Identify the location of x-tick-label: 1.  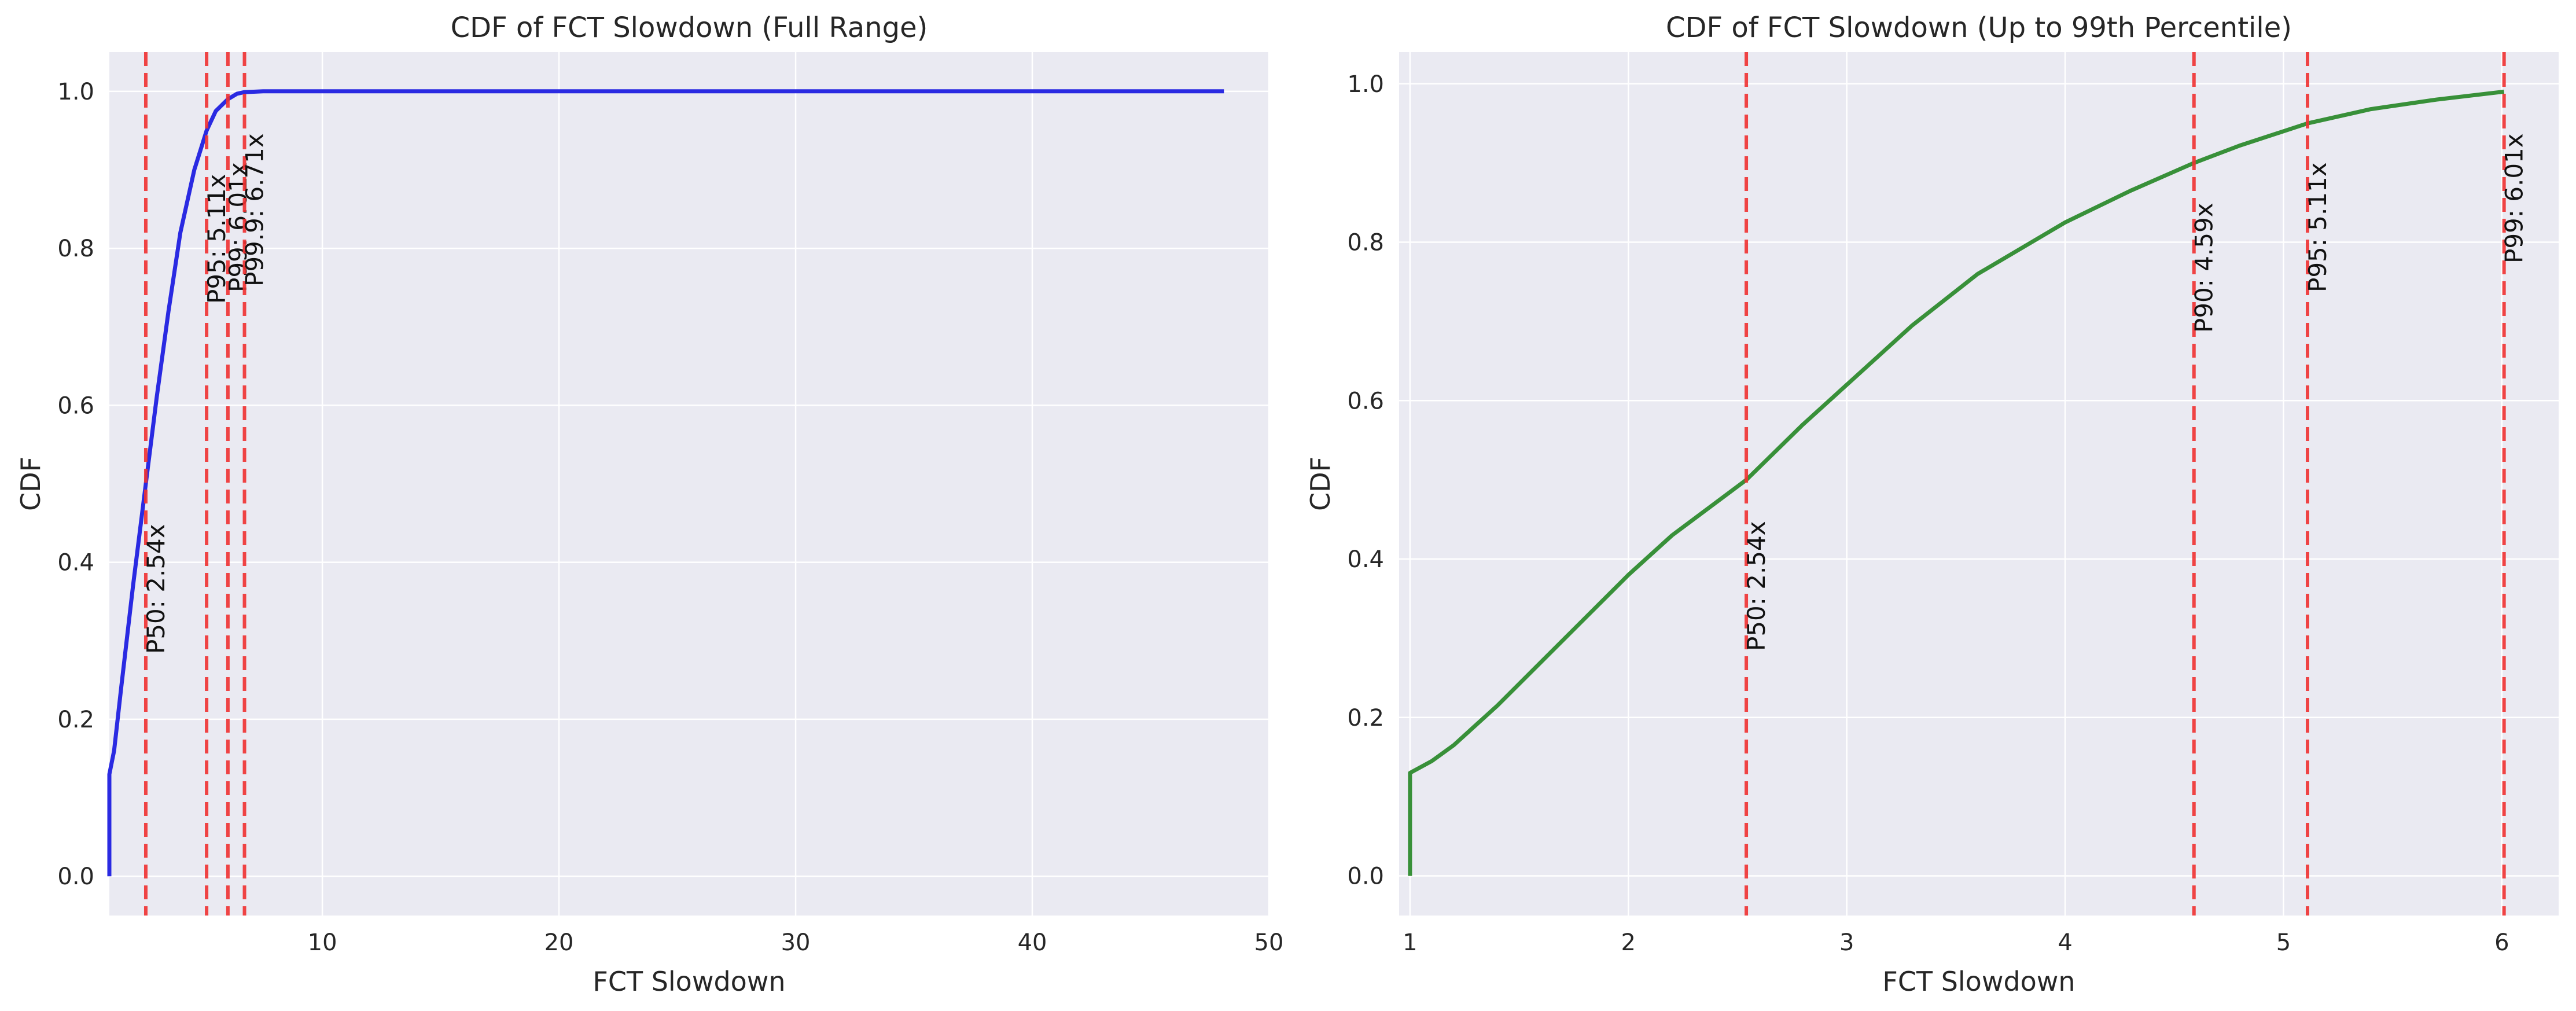
(1410, 942).